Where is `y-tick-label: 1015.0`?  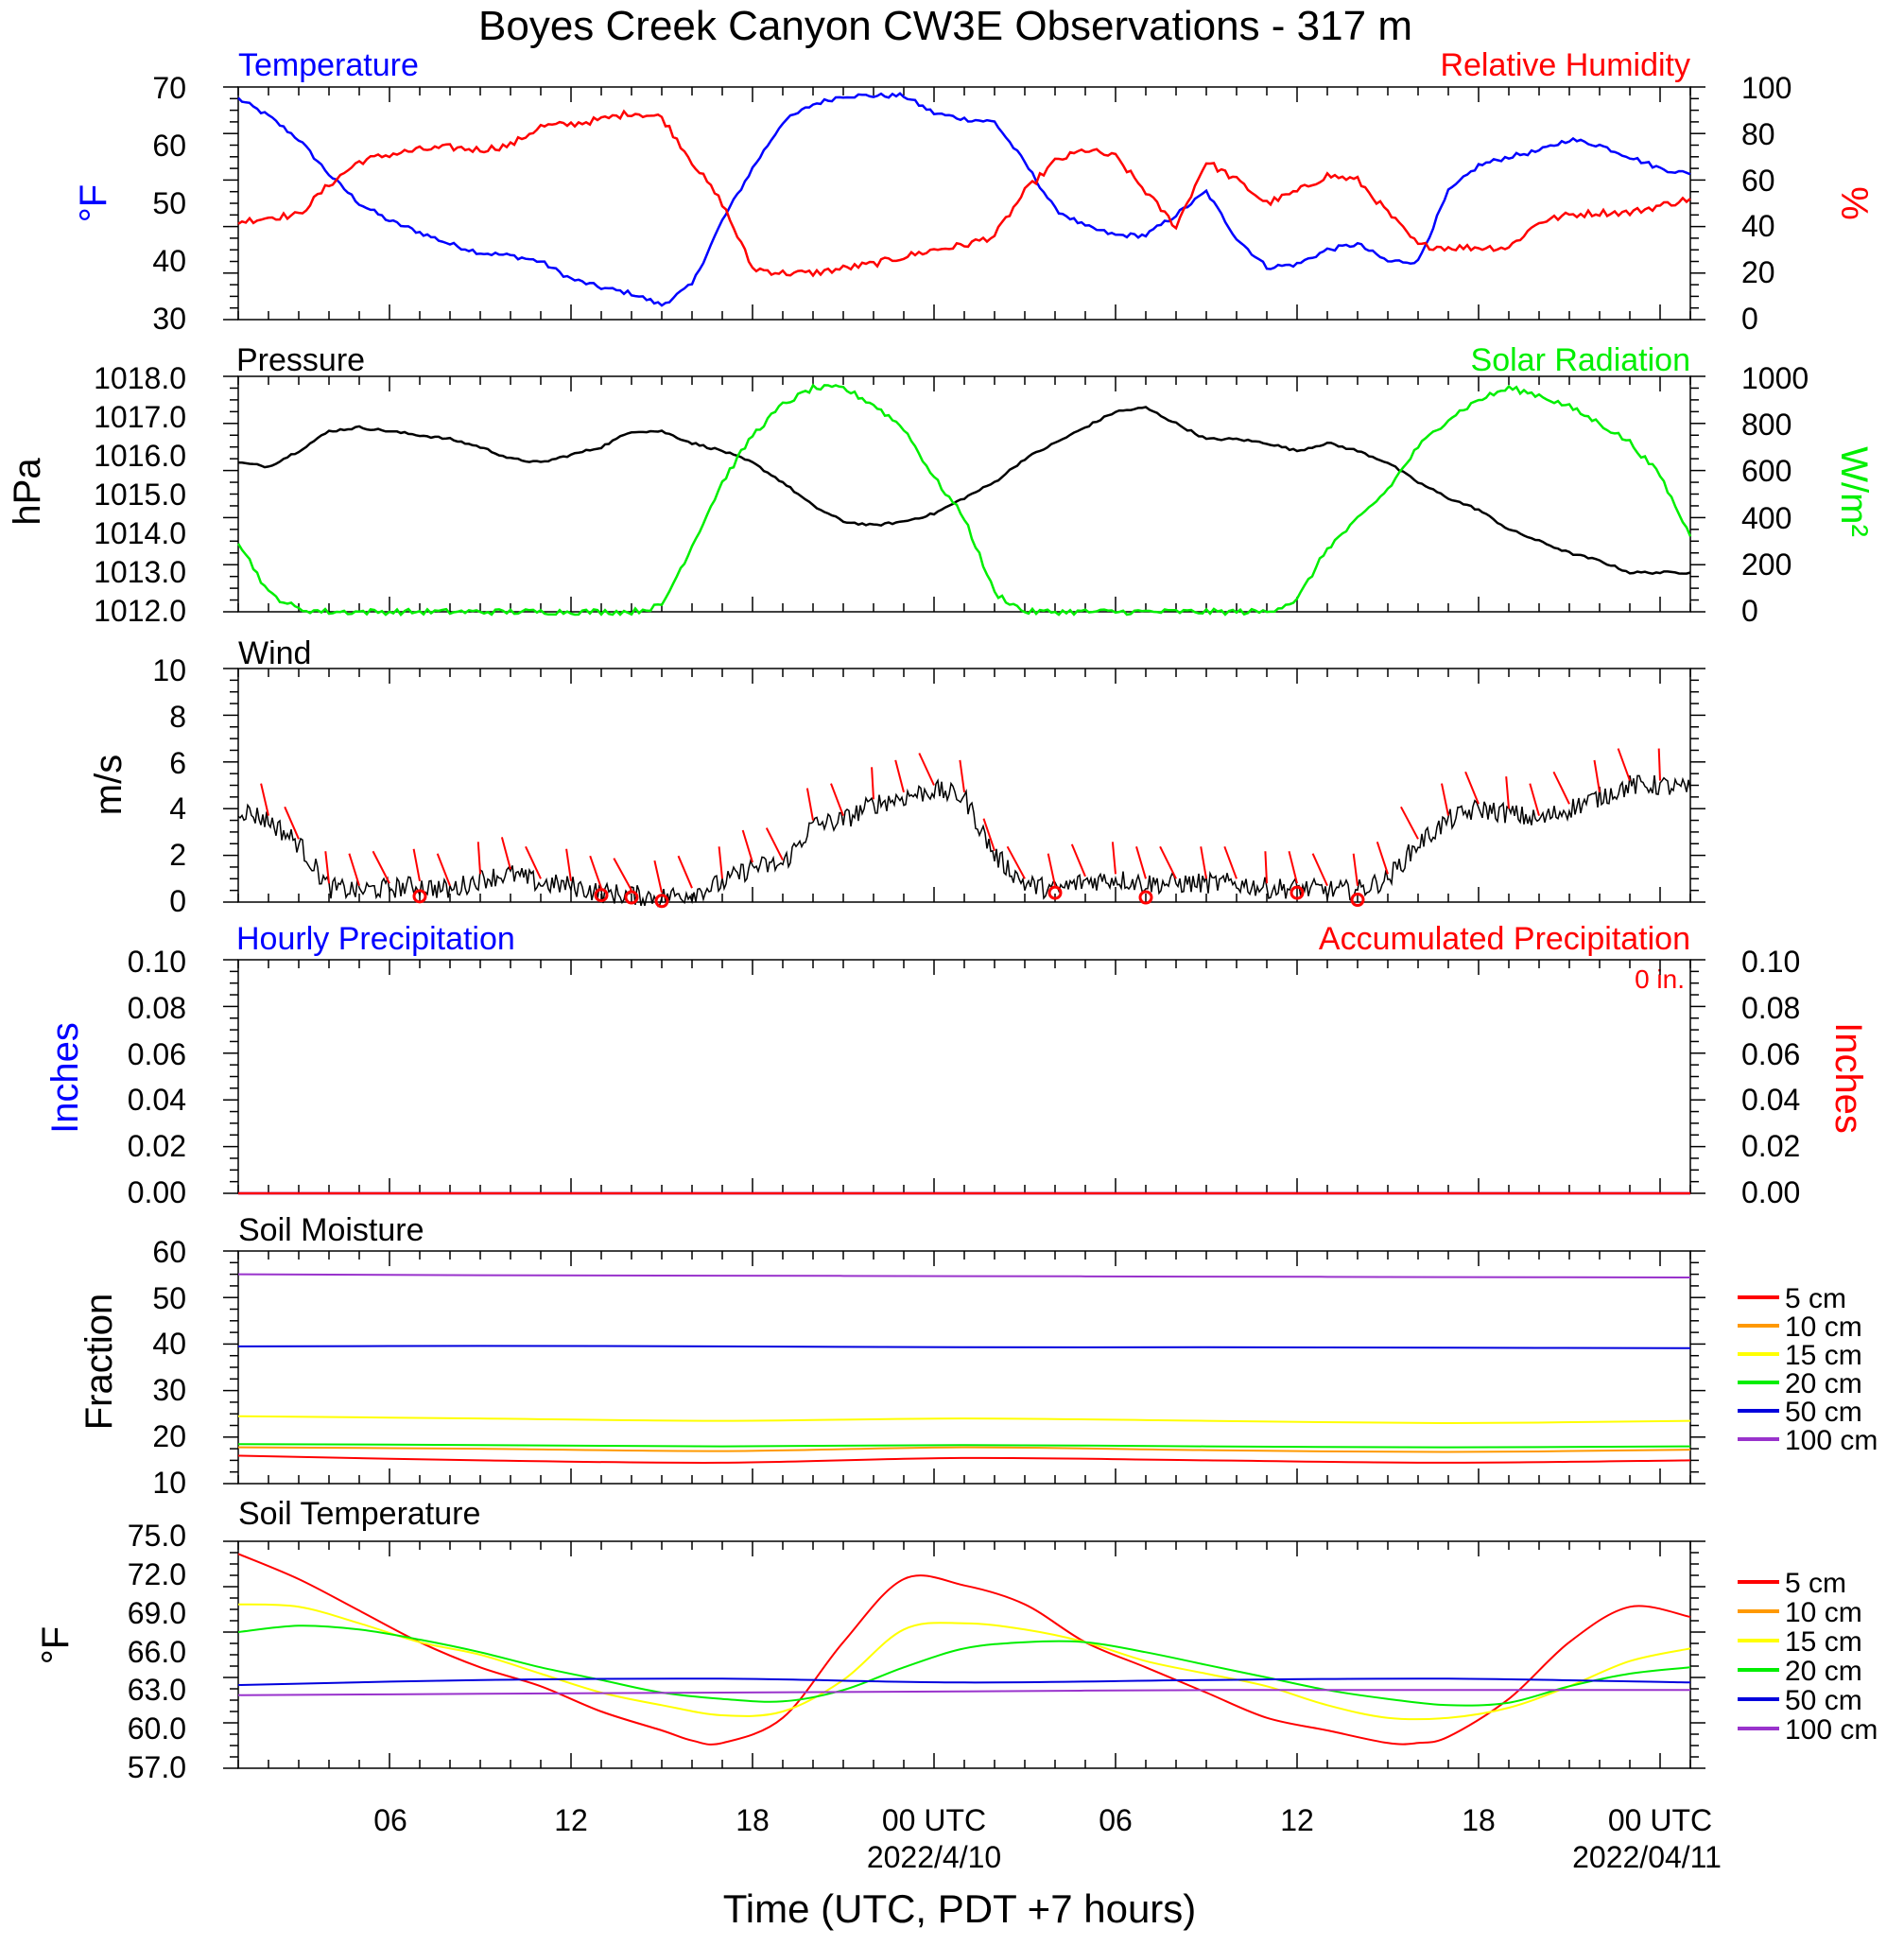 y-tick-label: 1015.0 is located at coordinates (140, 495).